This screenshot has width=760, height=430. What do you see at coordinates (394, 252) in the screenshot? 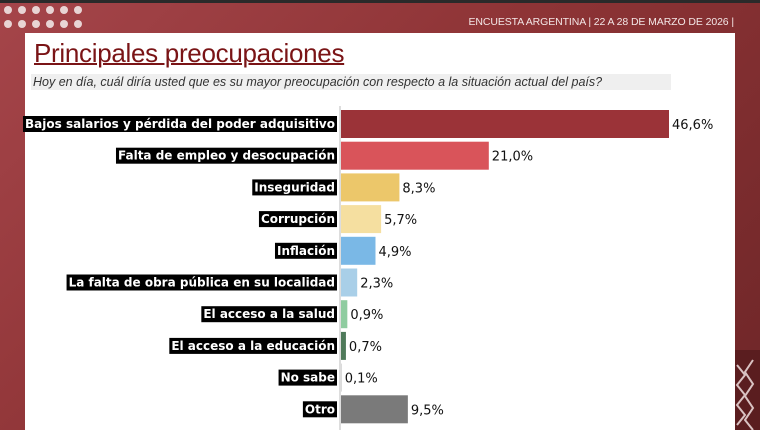
I see `value-label: 4,9%` at bounding box center [394, 252].